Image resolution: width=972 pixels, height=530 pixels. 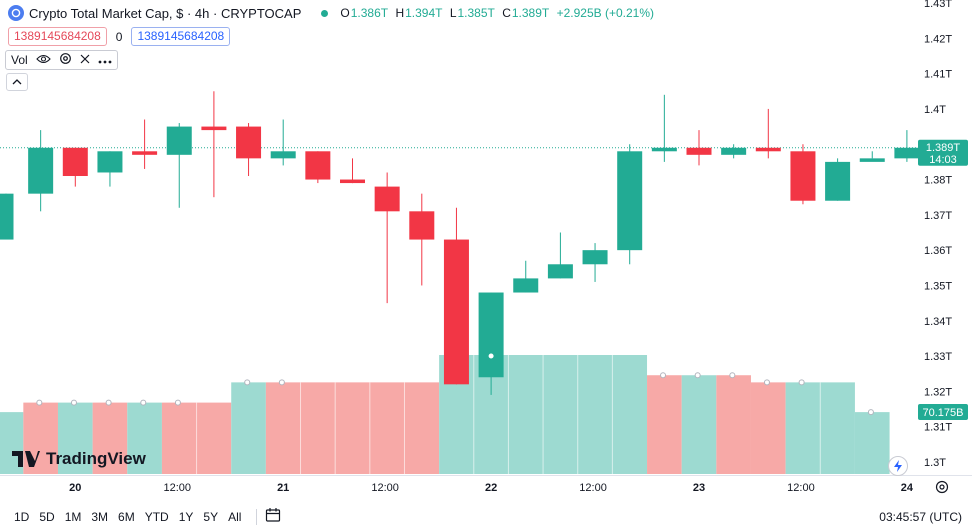 I want to click on sell-price-box: 1389145684208, so click(x=57, y=36).